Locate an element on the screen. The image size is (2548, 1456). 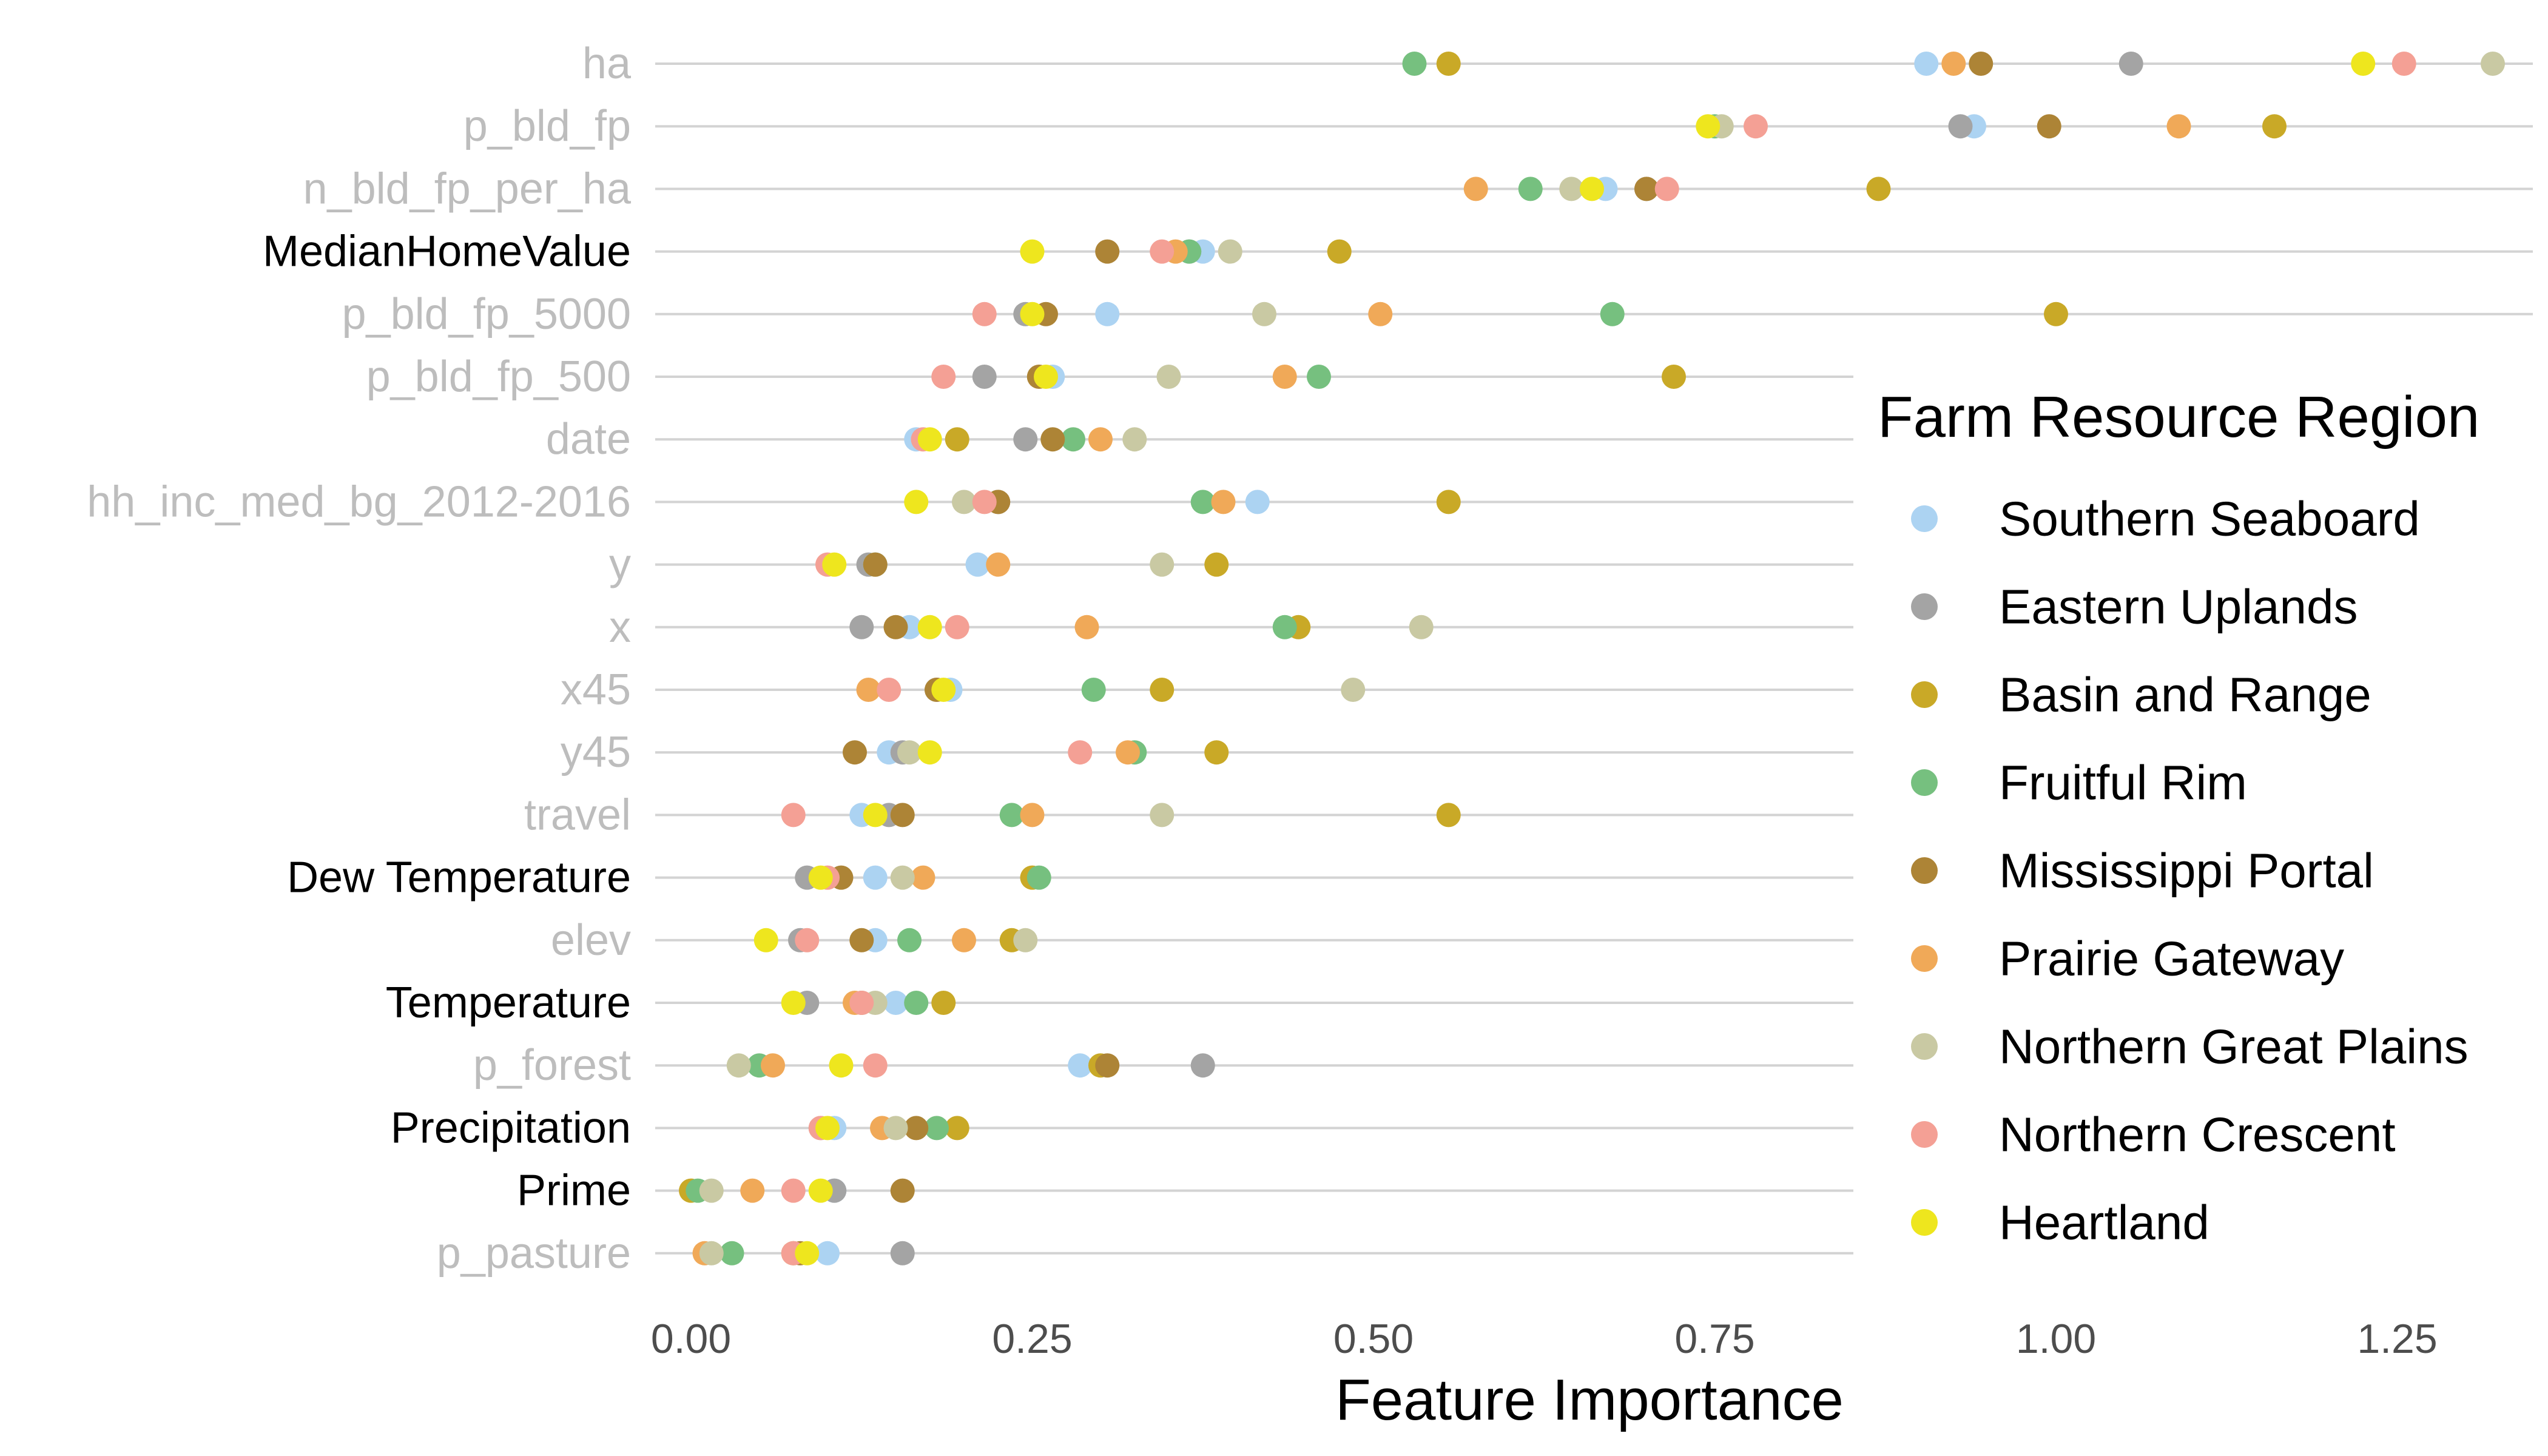
legend-label: Fruitful Rim is located at coordinates (2123, 783).